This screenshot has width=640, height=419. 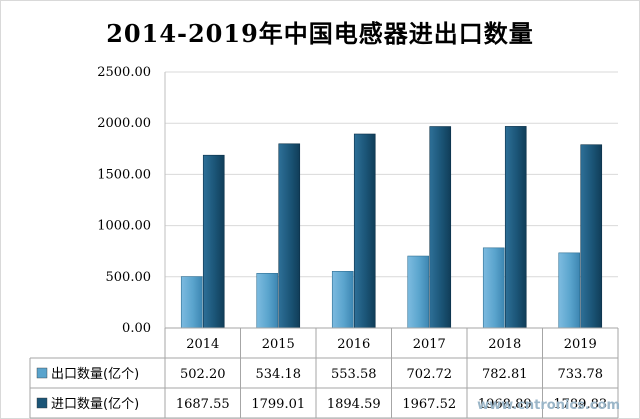 I want to click on bar-import-2014, so click(x=213, y=241).